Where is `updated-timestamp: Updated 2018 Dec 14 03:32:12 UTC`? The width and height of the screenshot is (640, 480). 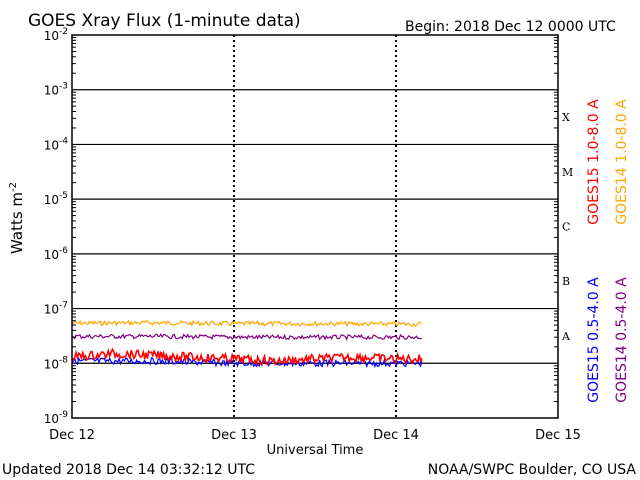 updated-timestamp: Updated 2018 Dec 14 03:32:12 UTC is located at coordinates (128, 470).